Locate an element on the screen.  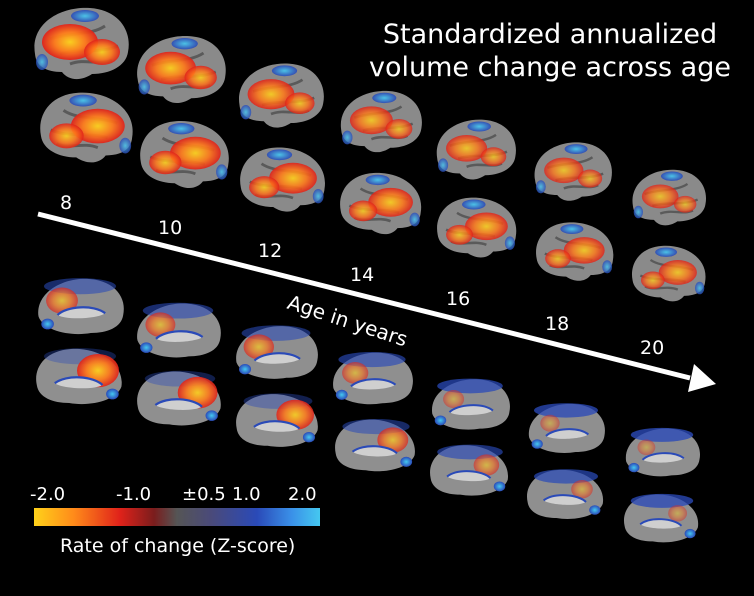
age-label-12: 12 is located at coordinates (270, 251).